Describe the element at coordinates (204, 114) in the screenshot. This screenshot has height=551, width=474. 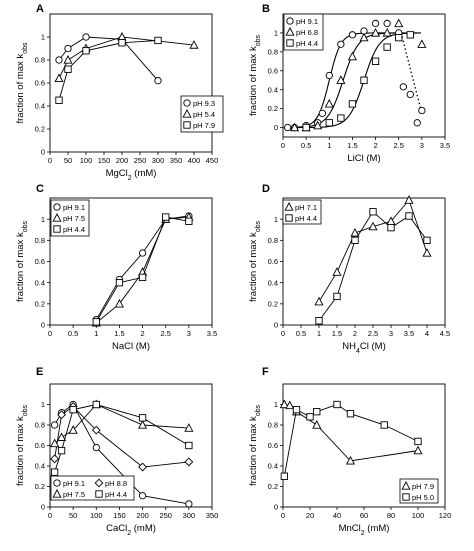
I see `panel-a-legend-label: pH 5.4` at that location.